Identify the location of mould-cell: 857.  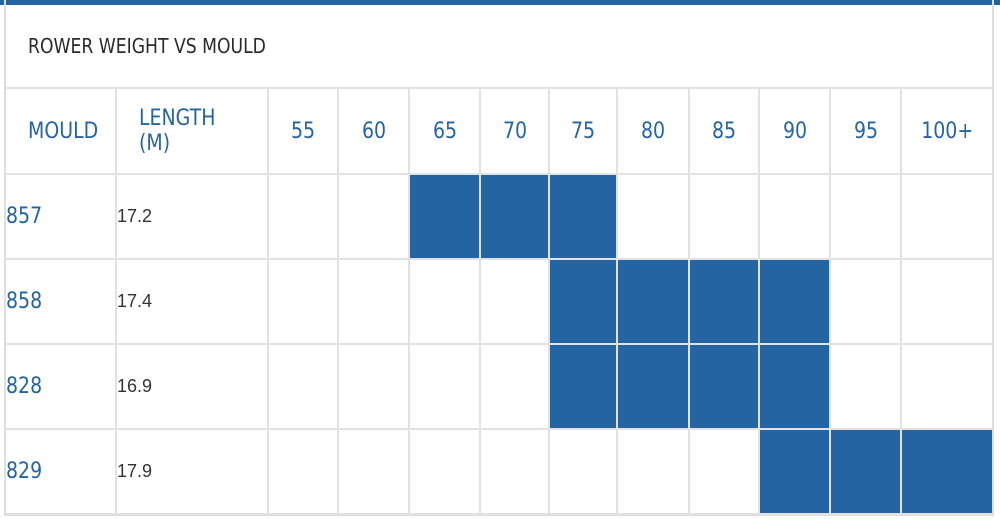
(61, 217).